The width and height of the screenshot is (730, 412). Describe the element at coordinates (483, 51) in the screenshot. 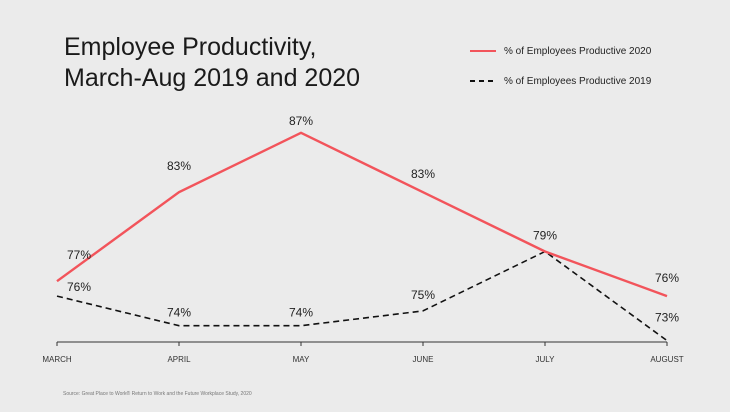

I see `legend-swatch-2020` at that location.